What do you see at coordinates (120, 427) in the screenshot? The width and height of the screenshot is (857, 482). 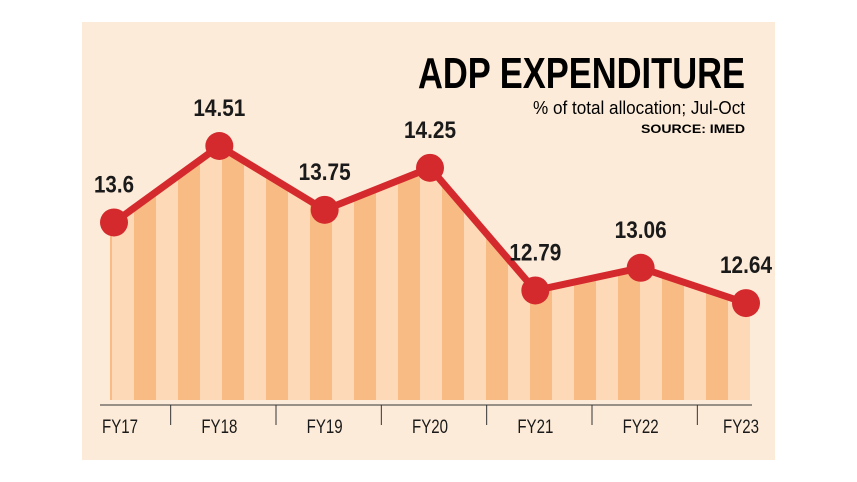 I see `x-tick-label: FY17` at bounding box center [120, 427].